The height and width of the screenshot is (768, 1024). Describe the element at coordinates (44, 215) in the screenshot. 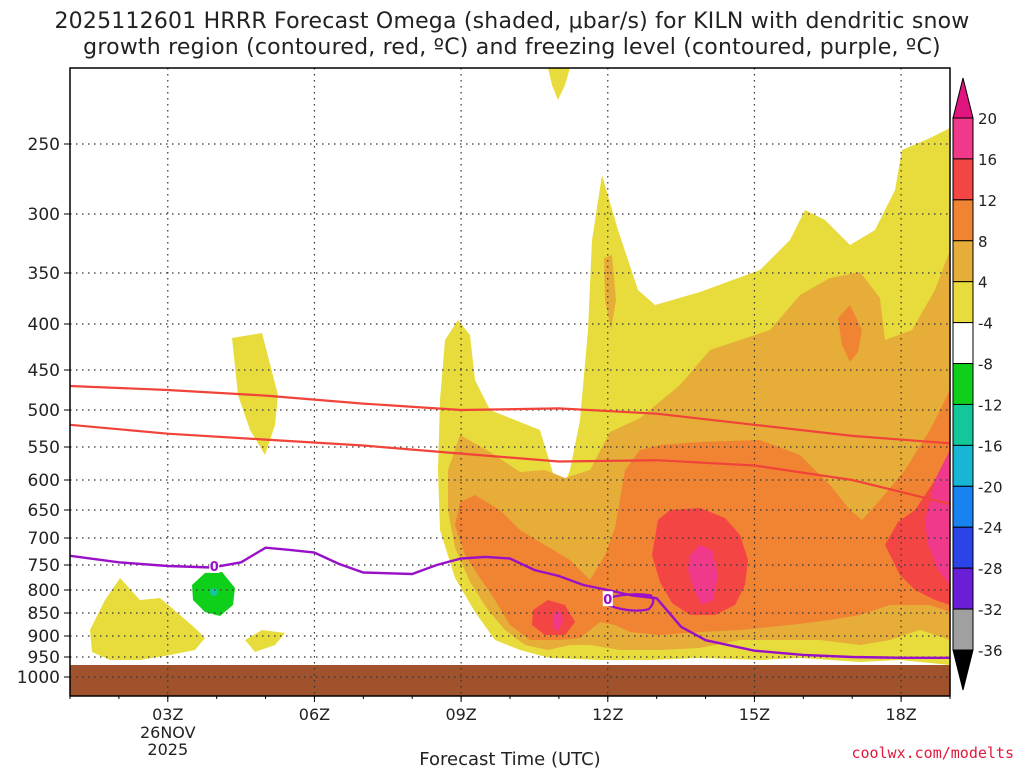

I see `y-tick-label-300: 300` at that location.